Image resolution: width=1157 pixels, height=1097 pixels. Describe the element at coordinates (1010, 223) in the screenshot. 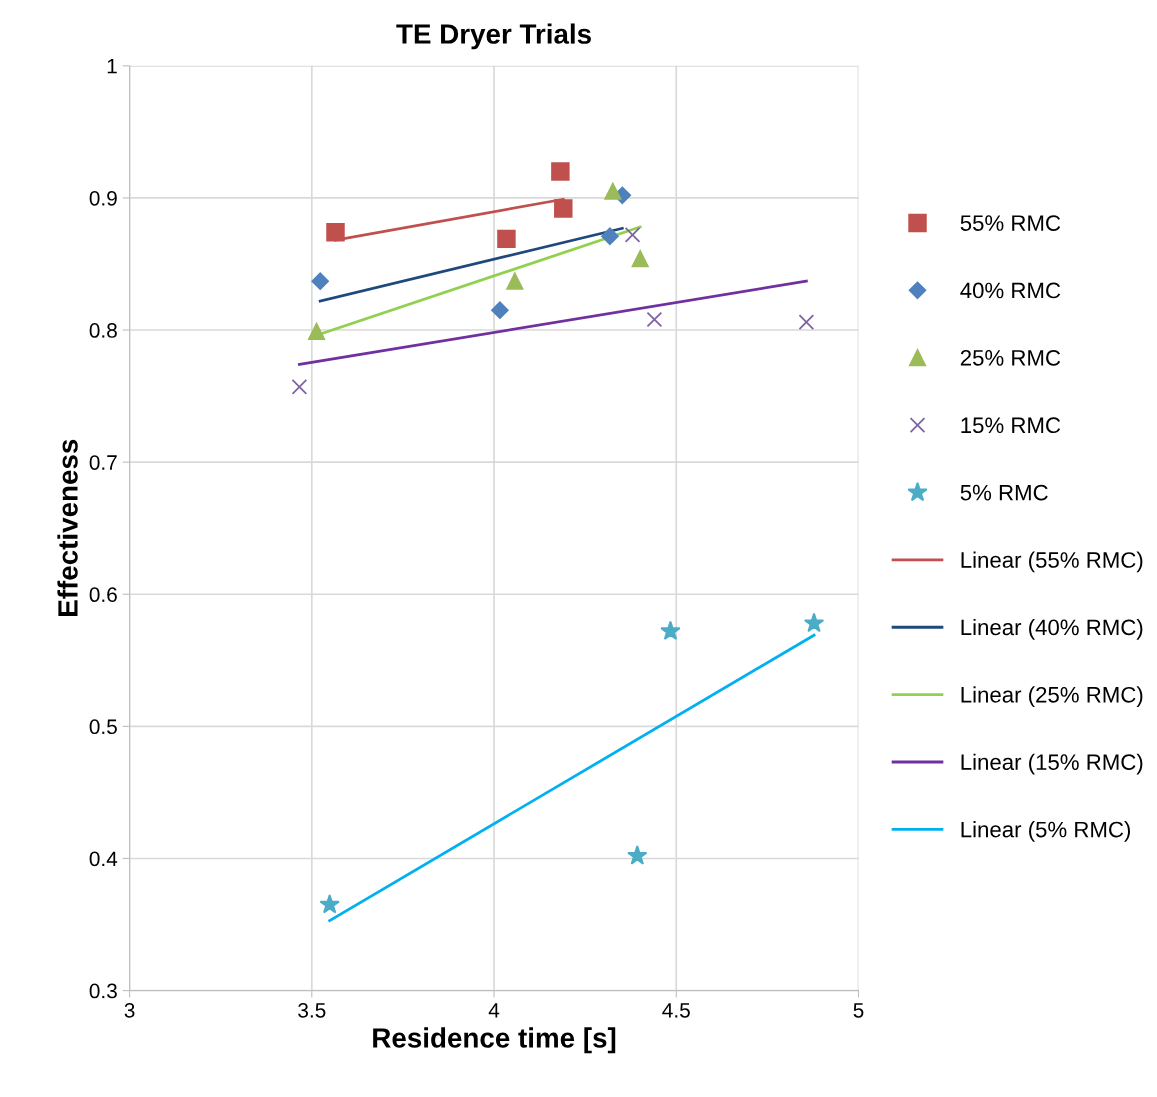

I see `legend-label: 55% RMC` at that location.